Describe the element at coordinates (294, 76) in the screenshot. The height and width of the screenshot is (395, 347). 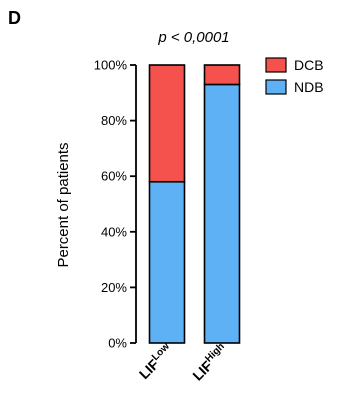
I see `legend: DCB NDB` at that location.